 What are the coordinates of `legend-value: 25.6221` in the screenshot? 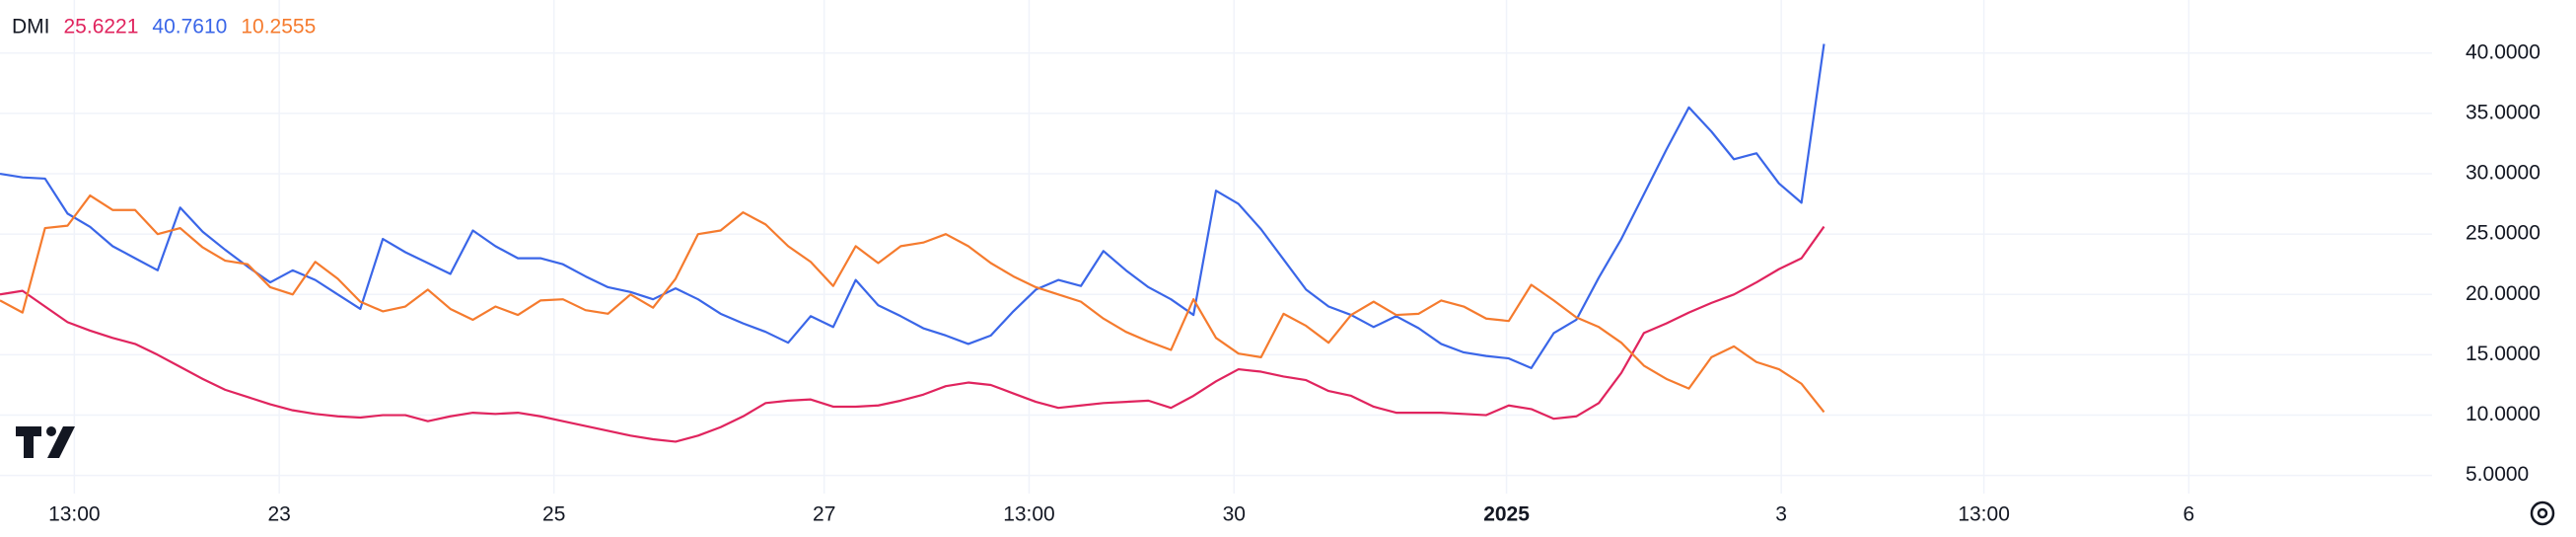 It's located at (101, 27).